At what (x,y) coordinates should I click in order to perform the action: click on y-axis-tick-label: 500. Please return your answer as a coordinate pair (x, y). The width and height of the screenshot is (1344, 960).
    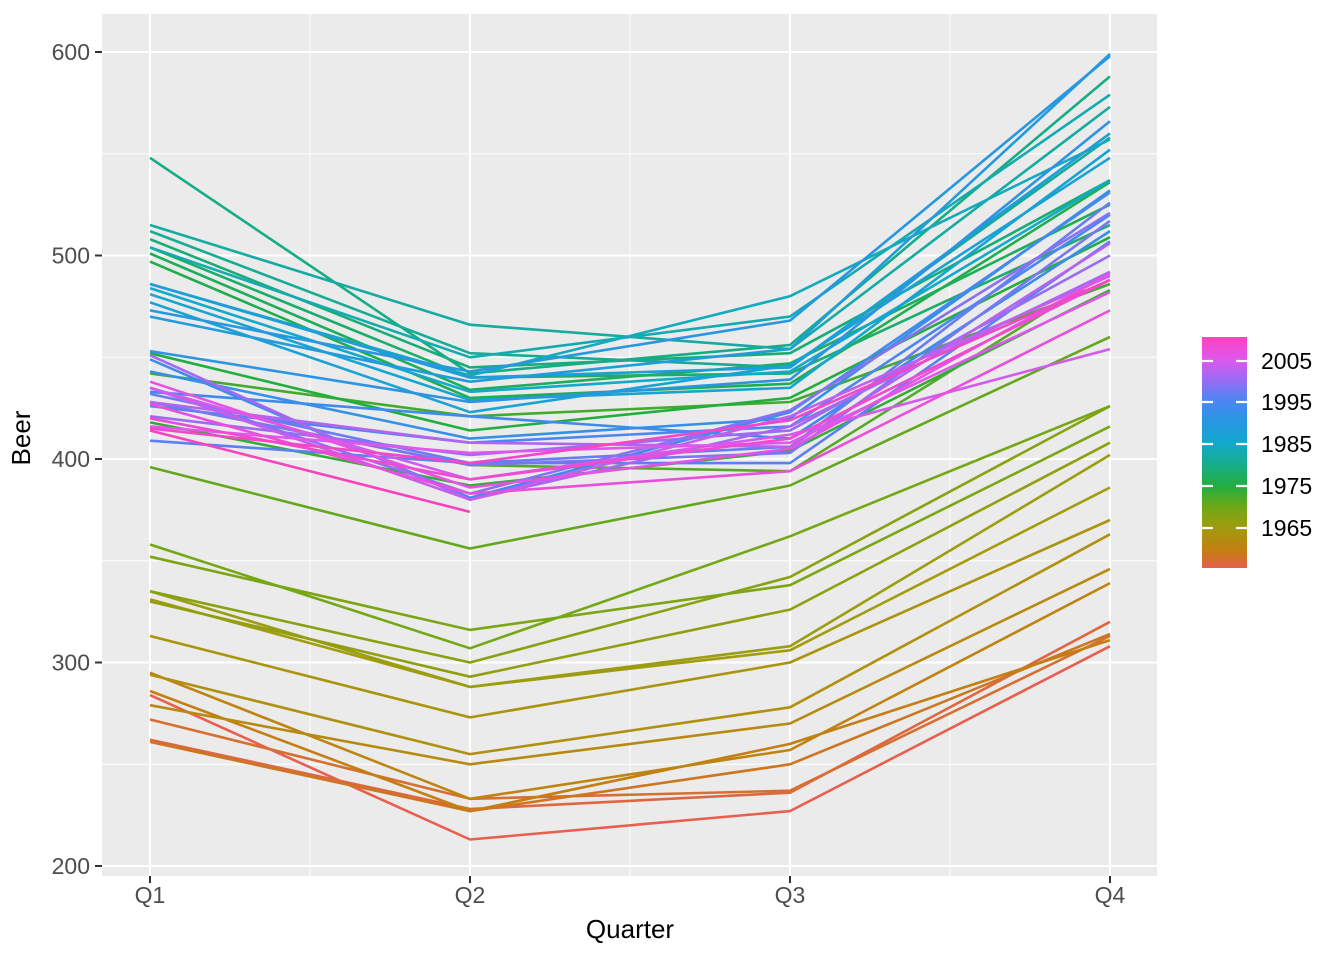
    Looking at the image, I should click on (71, 256).